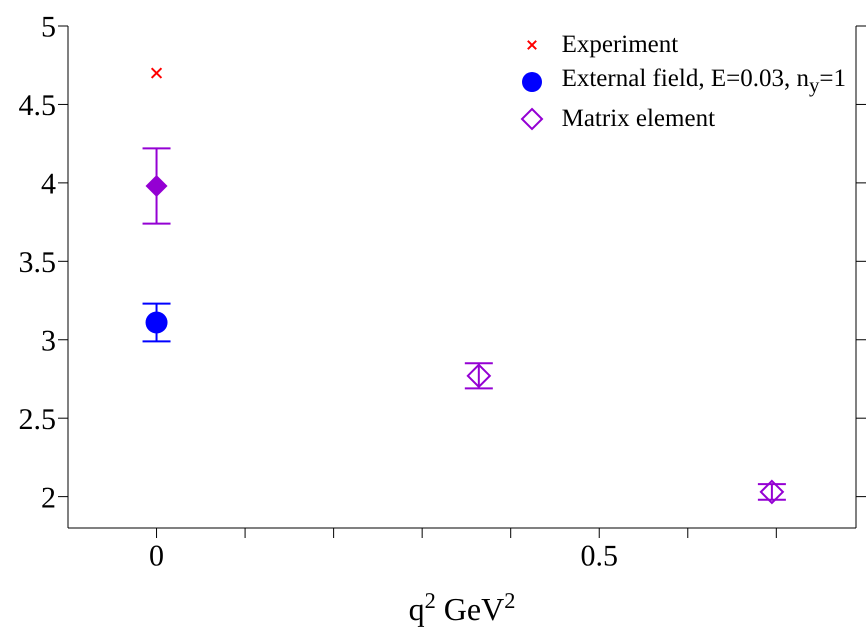 The width and height of the screenshot is (866, 643). I want to click on y-tick-label: 2.5, so click(37, 419).